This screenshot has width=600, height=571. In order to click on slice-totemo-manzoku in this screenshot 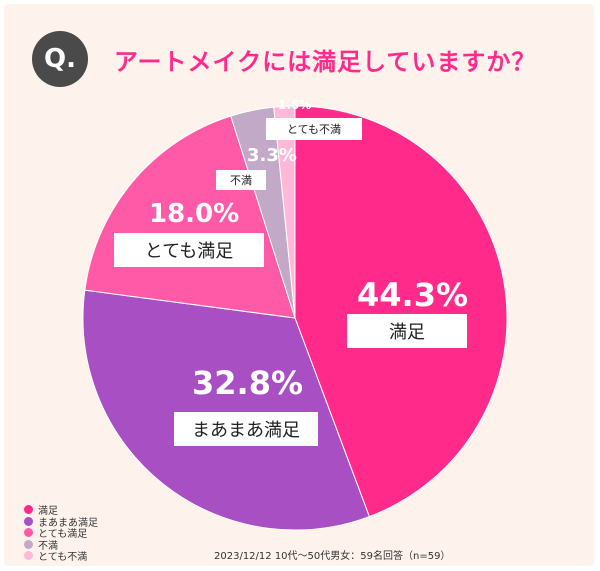, I will do `click(190, 217)`.